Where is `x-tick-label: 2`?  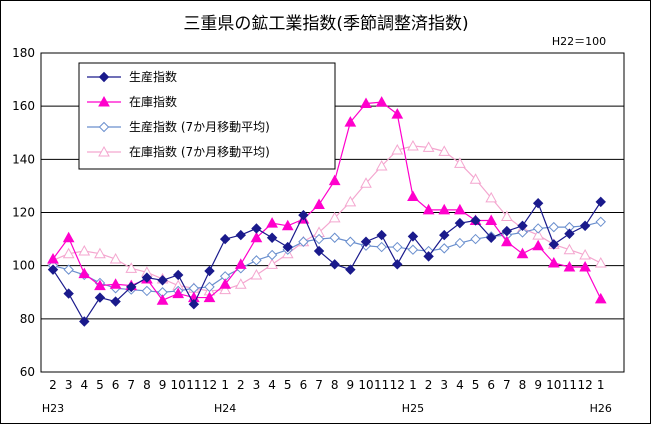
x-tick-label: 2 is located at coordinates (241, 385).